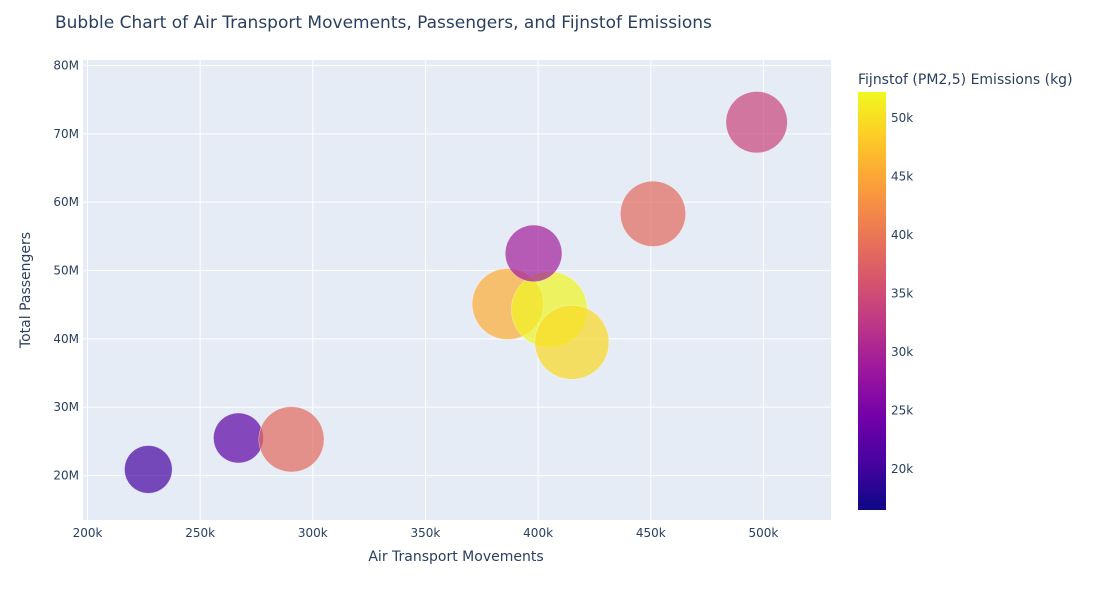  I want to click on colorbar-tick-label: 35k, so click(902, 293).